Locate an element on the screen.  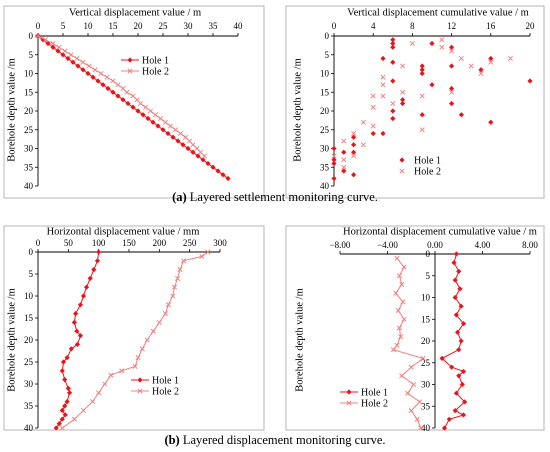
chart-title: Vertical displacement value / m is located at coordinates (135, 12).